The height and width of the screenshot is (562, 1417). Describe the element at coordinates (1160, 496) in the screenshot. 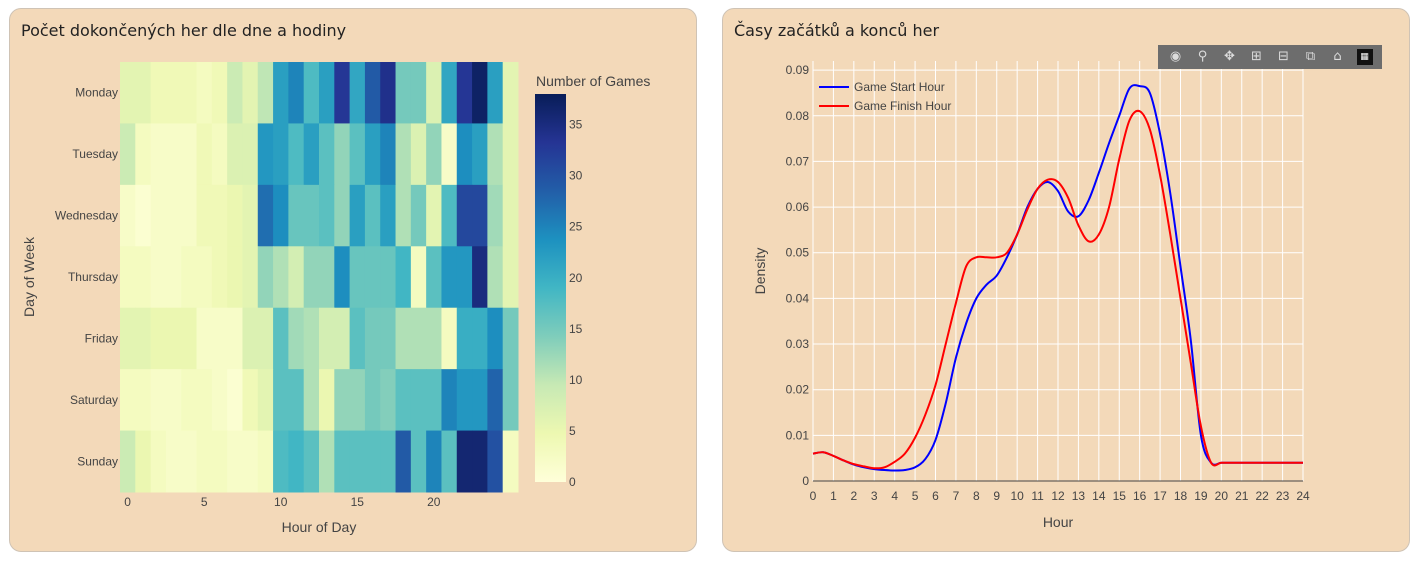

I see `x-tick-label: 17` at that location.